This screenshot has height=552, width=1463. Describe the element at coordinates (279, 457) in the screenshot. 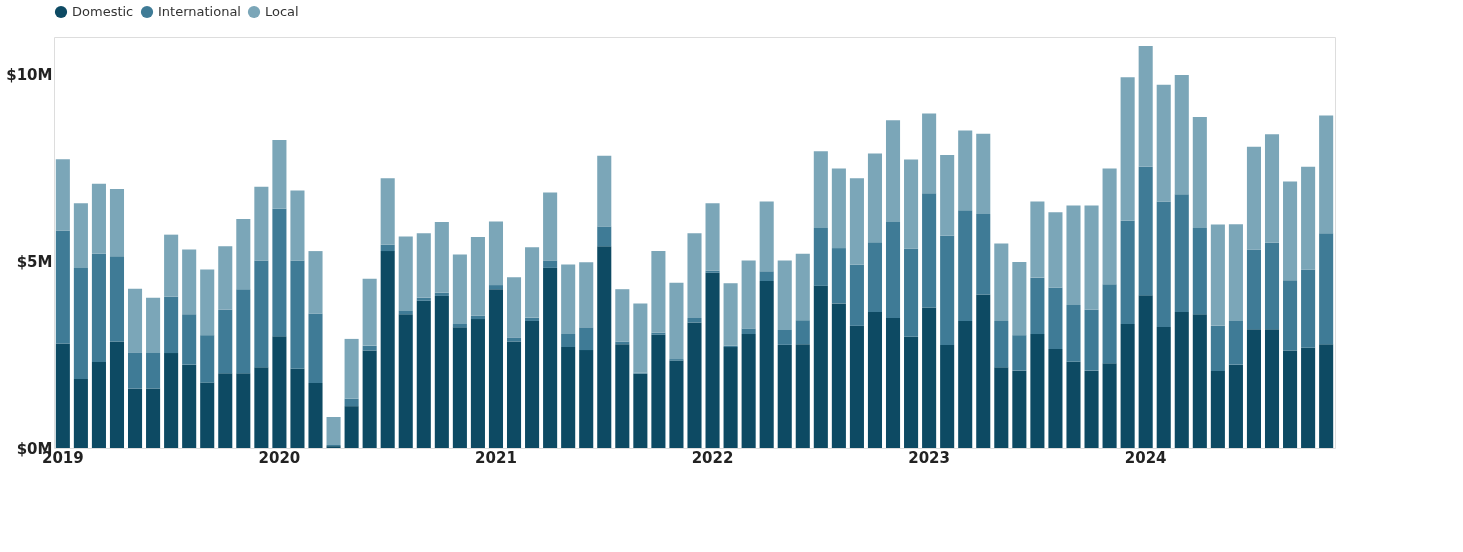

I see `x-tick-label: 2020` at that location.